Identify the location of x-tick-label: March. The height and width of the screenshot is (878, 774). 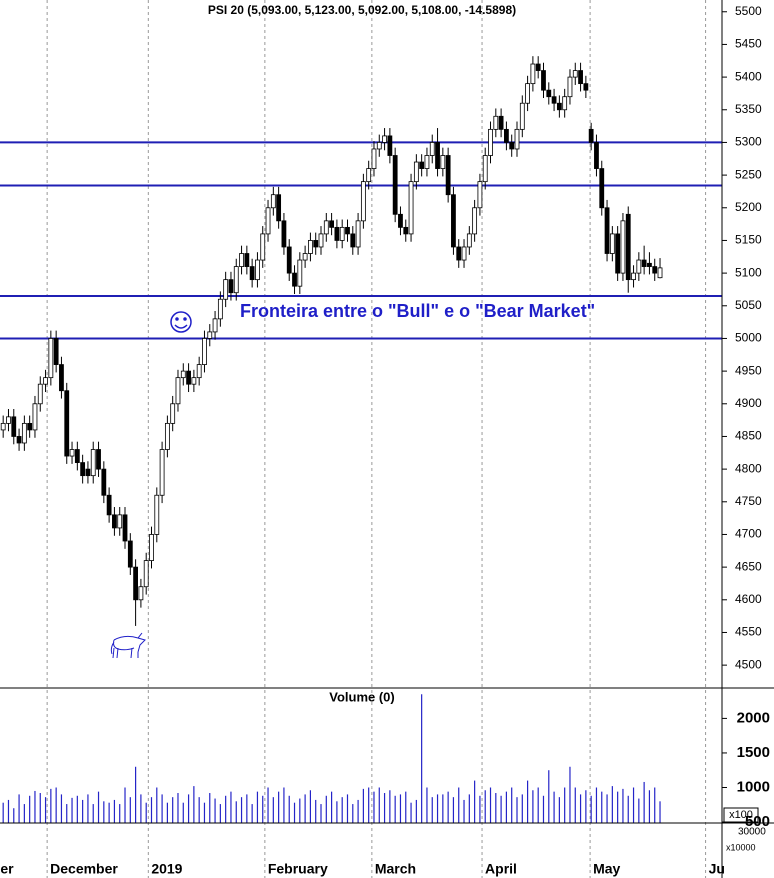
(395, 869).